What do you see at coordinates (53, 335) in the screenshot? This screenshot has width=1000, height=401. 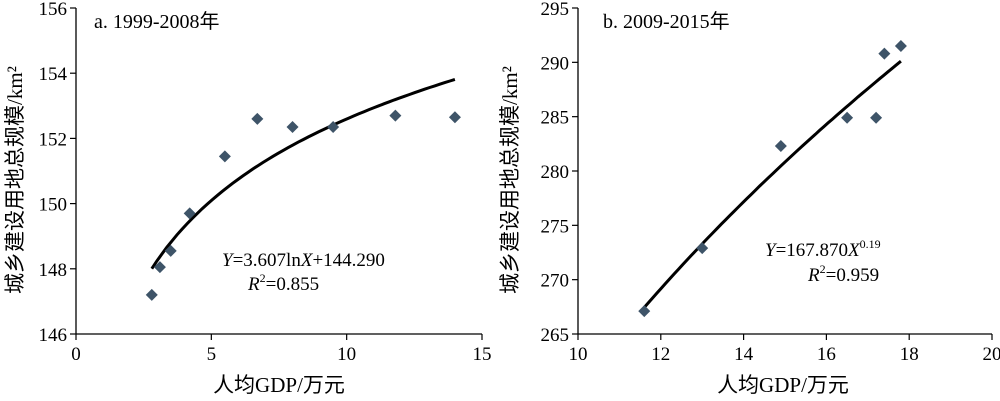 I see `panel-a-y-tick-label: 146` at bounding box center [53, 335].